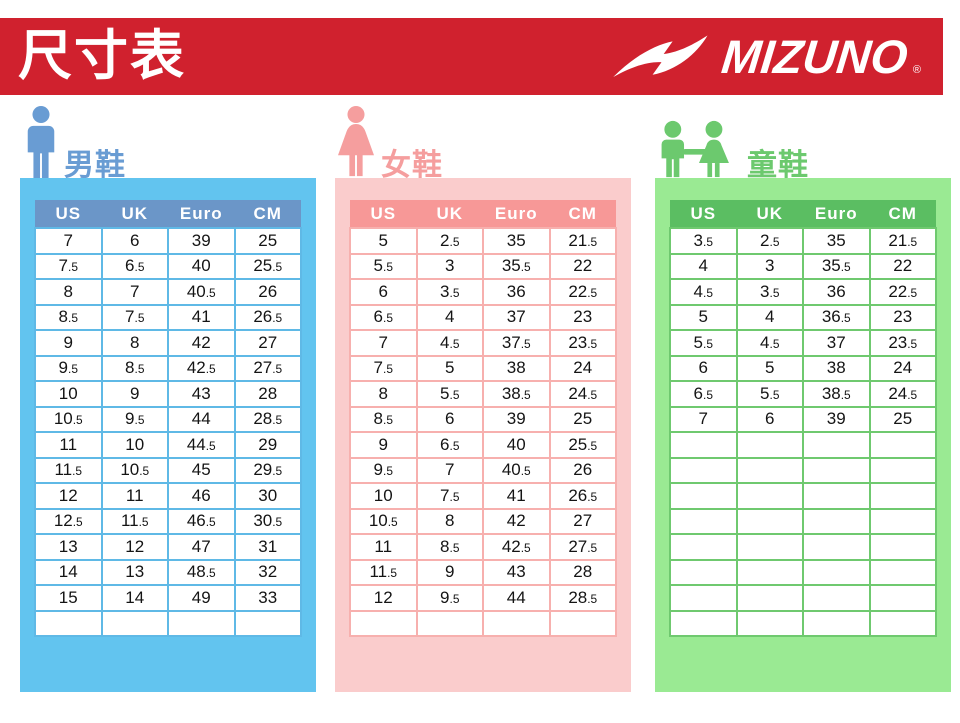 The width and height of the screenshot is (960, 723). What do you see at coordinates (703, 241) in the screenshot?
I see `size-cell: 3.5` at bounding box center [703, 241].